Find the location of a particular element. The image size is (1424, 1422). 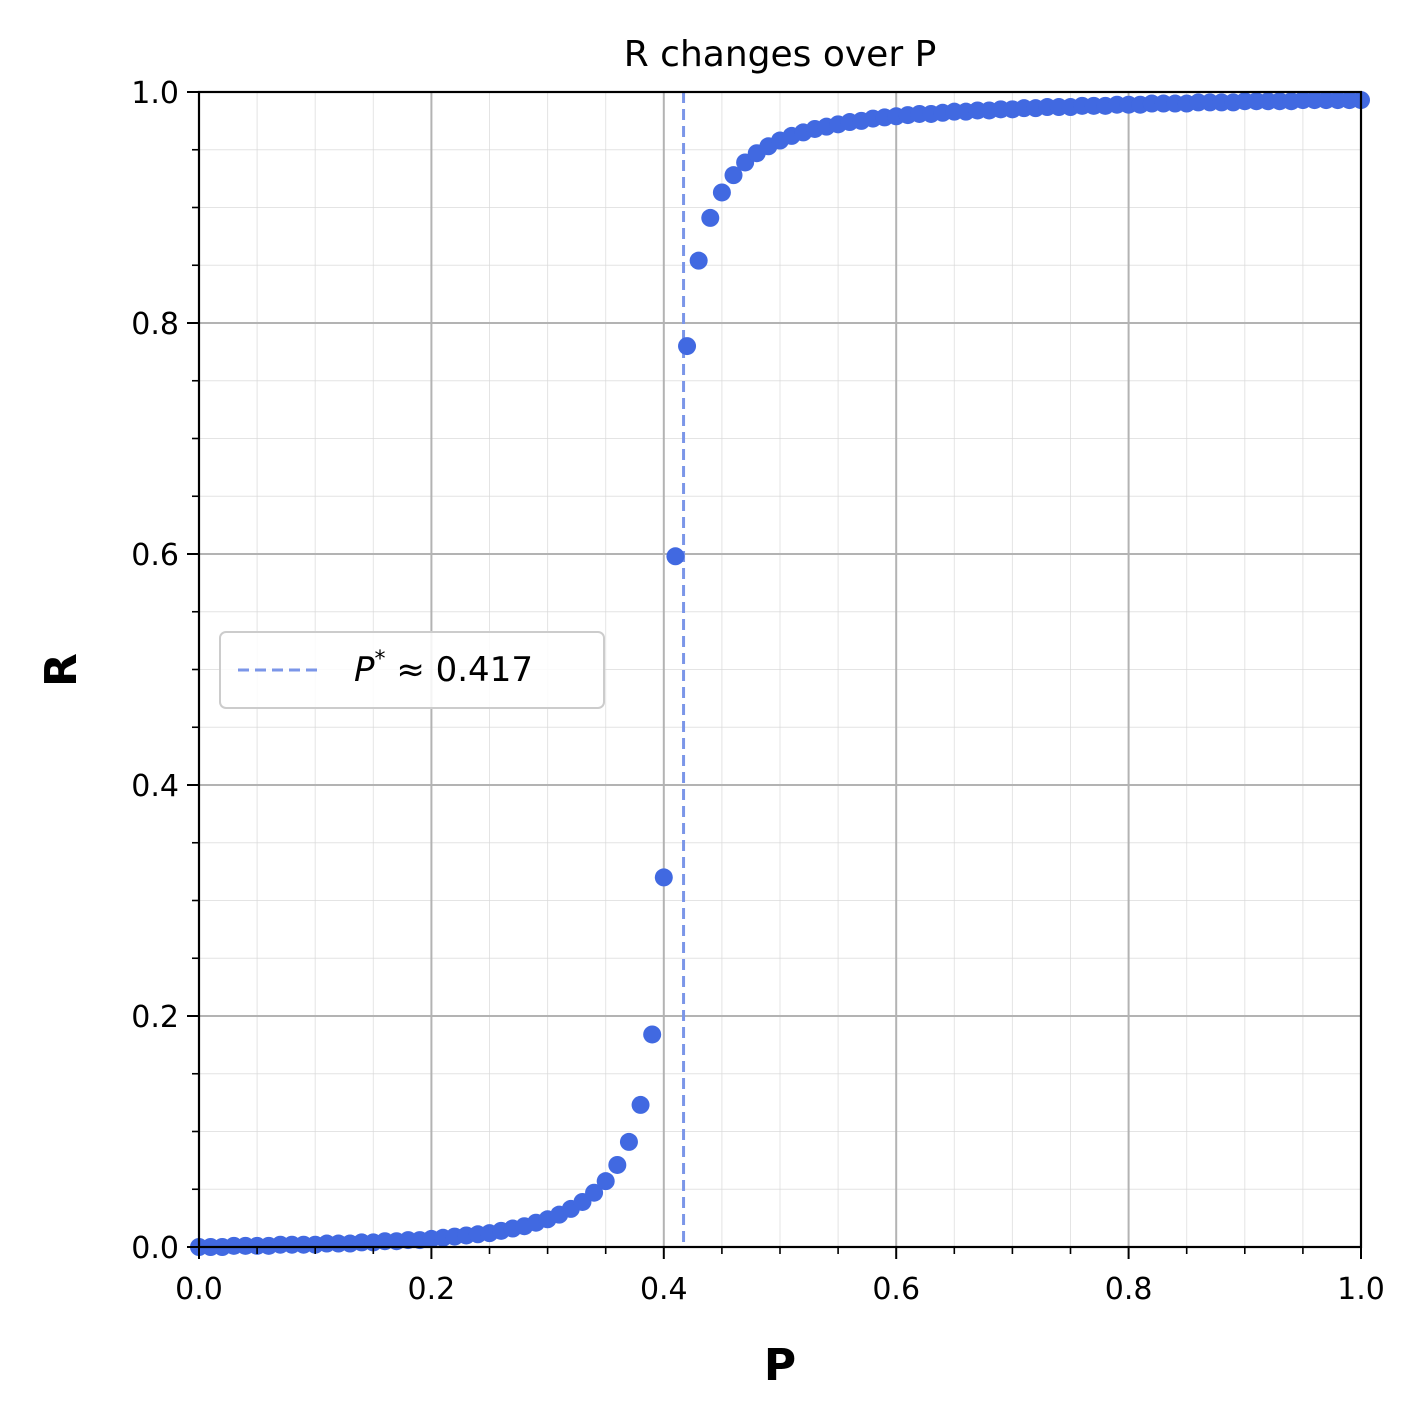

legend-value: ≈ 0.417 is located at coordinates (459, 670).